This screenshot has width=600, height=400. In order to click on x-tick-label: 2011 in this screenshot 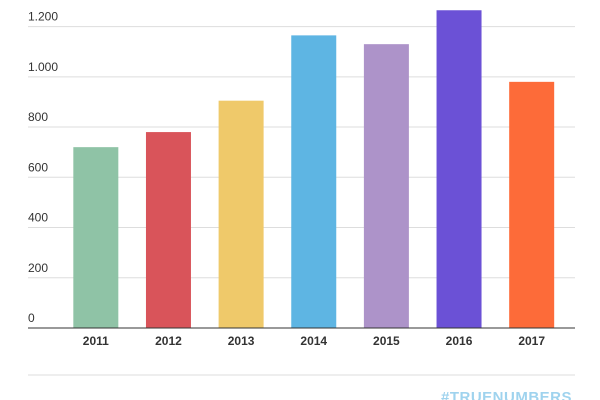, I will do `click(96, 341)`.